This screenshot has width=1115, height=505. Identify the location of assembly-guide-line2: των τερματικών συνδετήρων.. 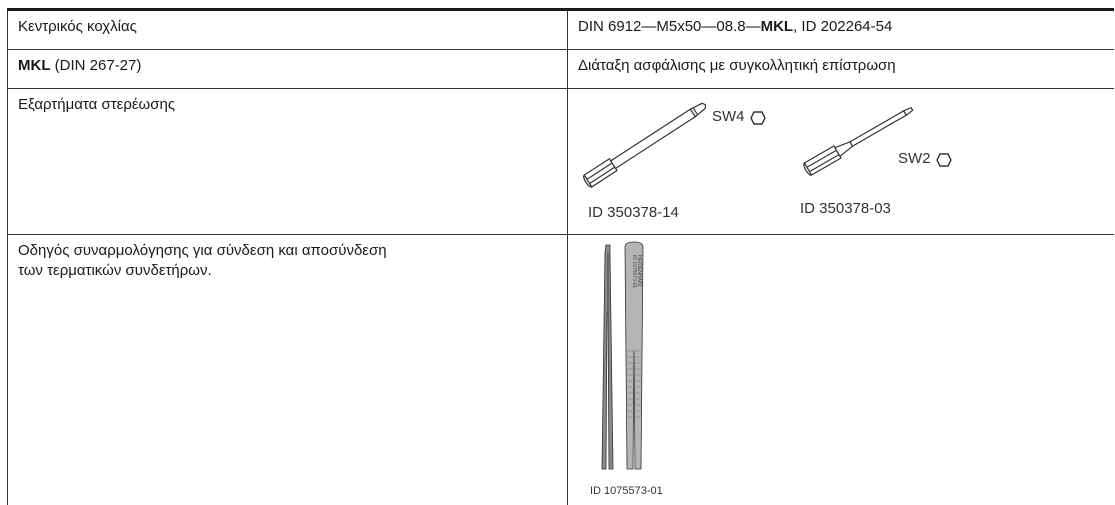
(115, 270).